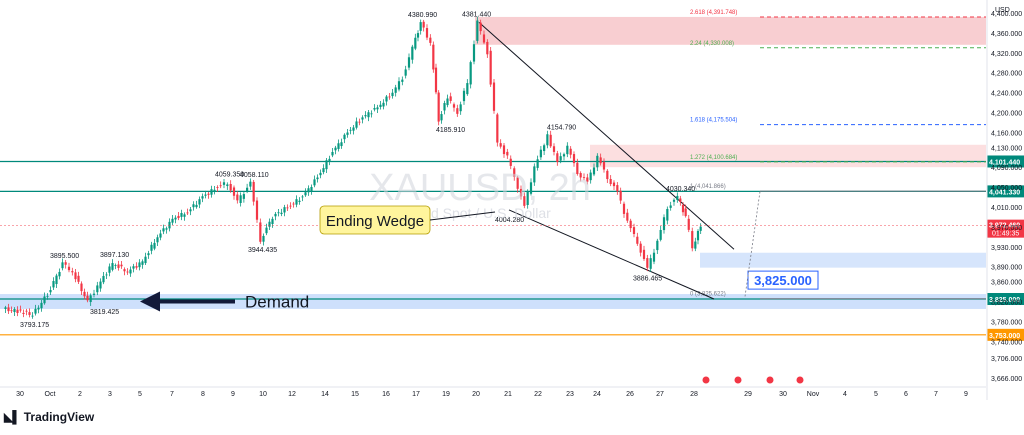 Image resolution: width=1024 pixels, height=435 pixels. I want to click on swing-price-label: 3793.175, so click(34, 325).